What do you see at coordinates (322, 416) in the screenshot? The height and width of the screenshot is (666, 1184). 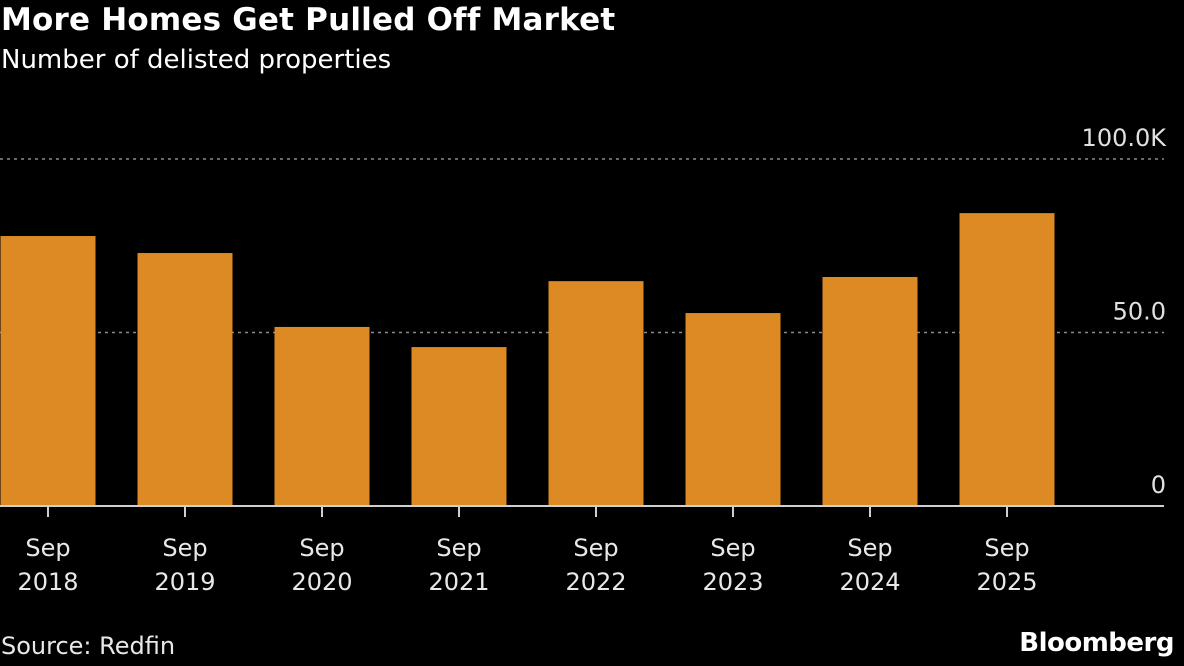 I see `bar-2020` at bounding box center [322, 416].